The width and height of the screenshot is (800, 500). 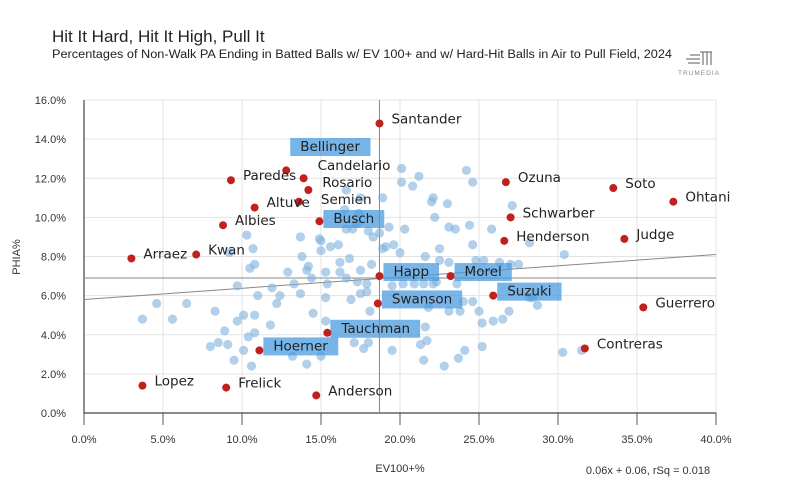 I want to click on point-label-guerrero: Guerrero, so click(x=685, y=303).